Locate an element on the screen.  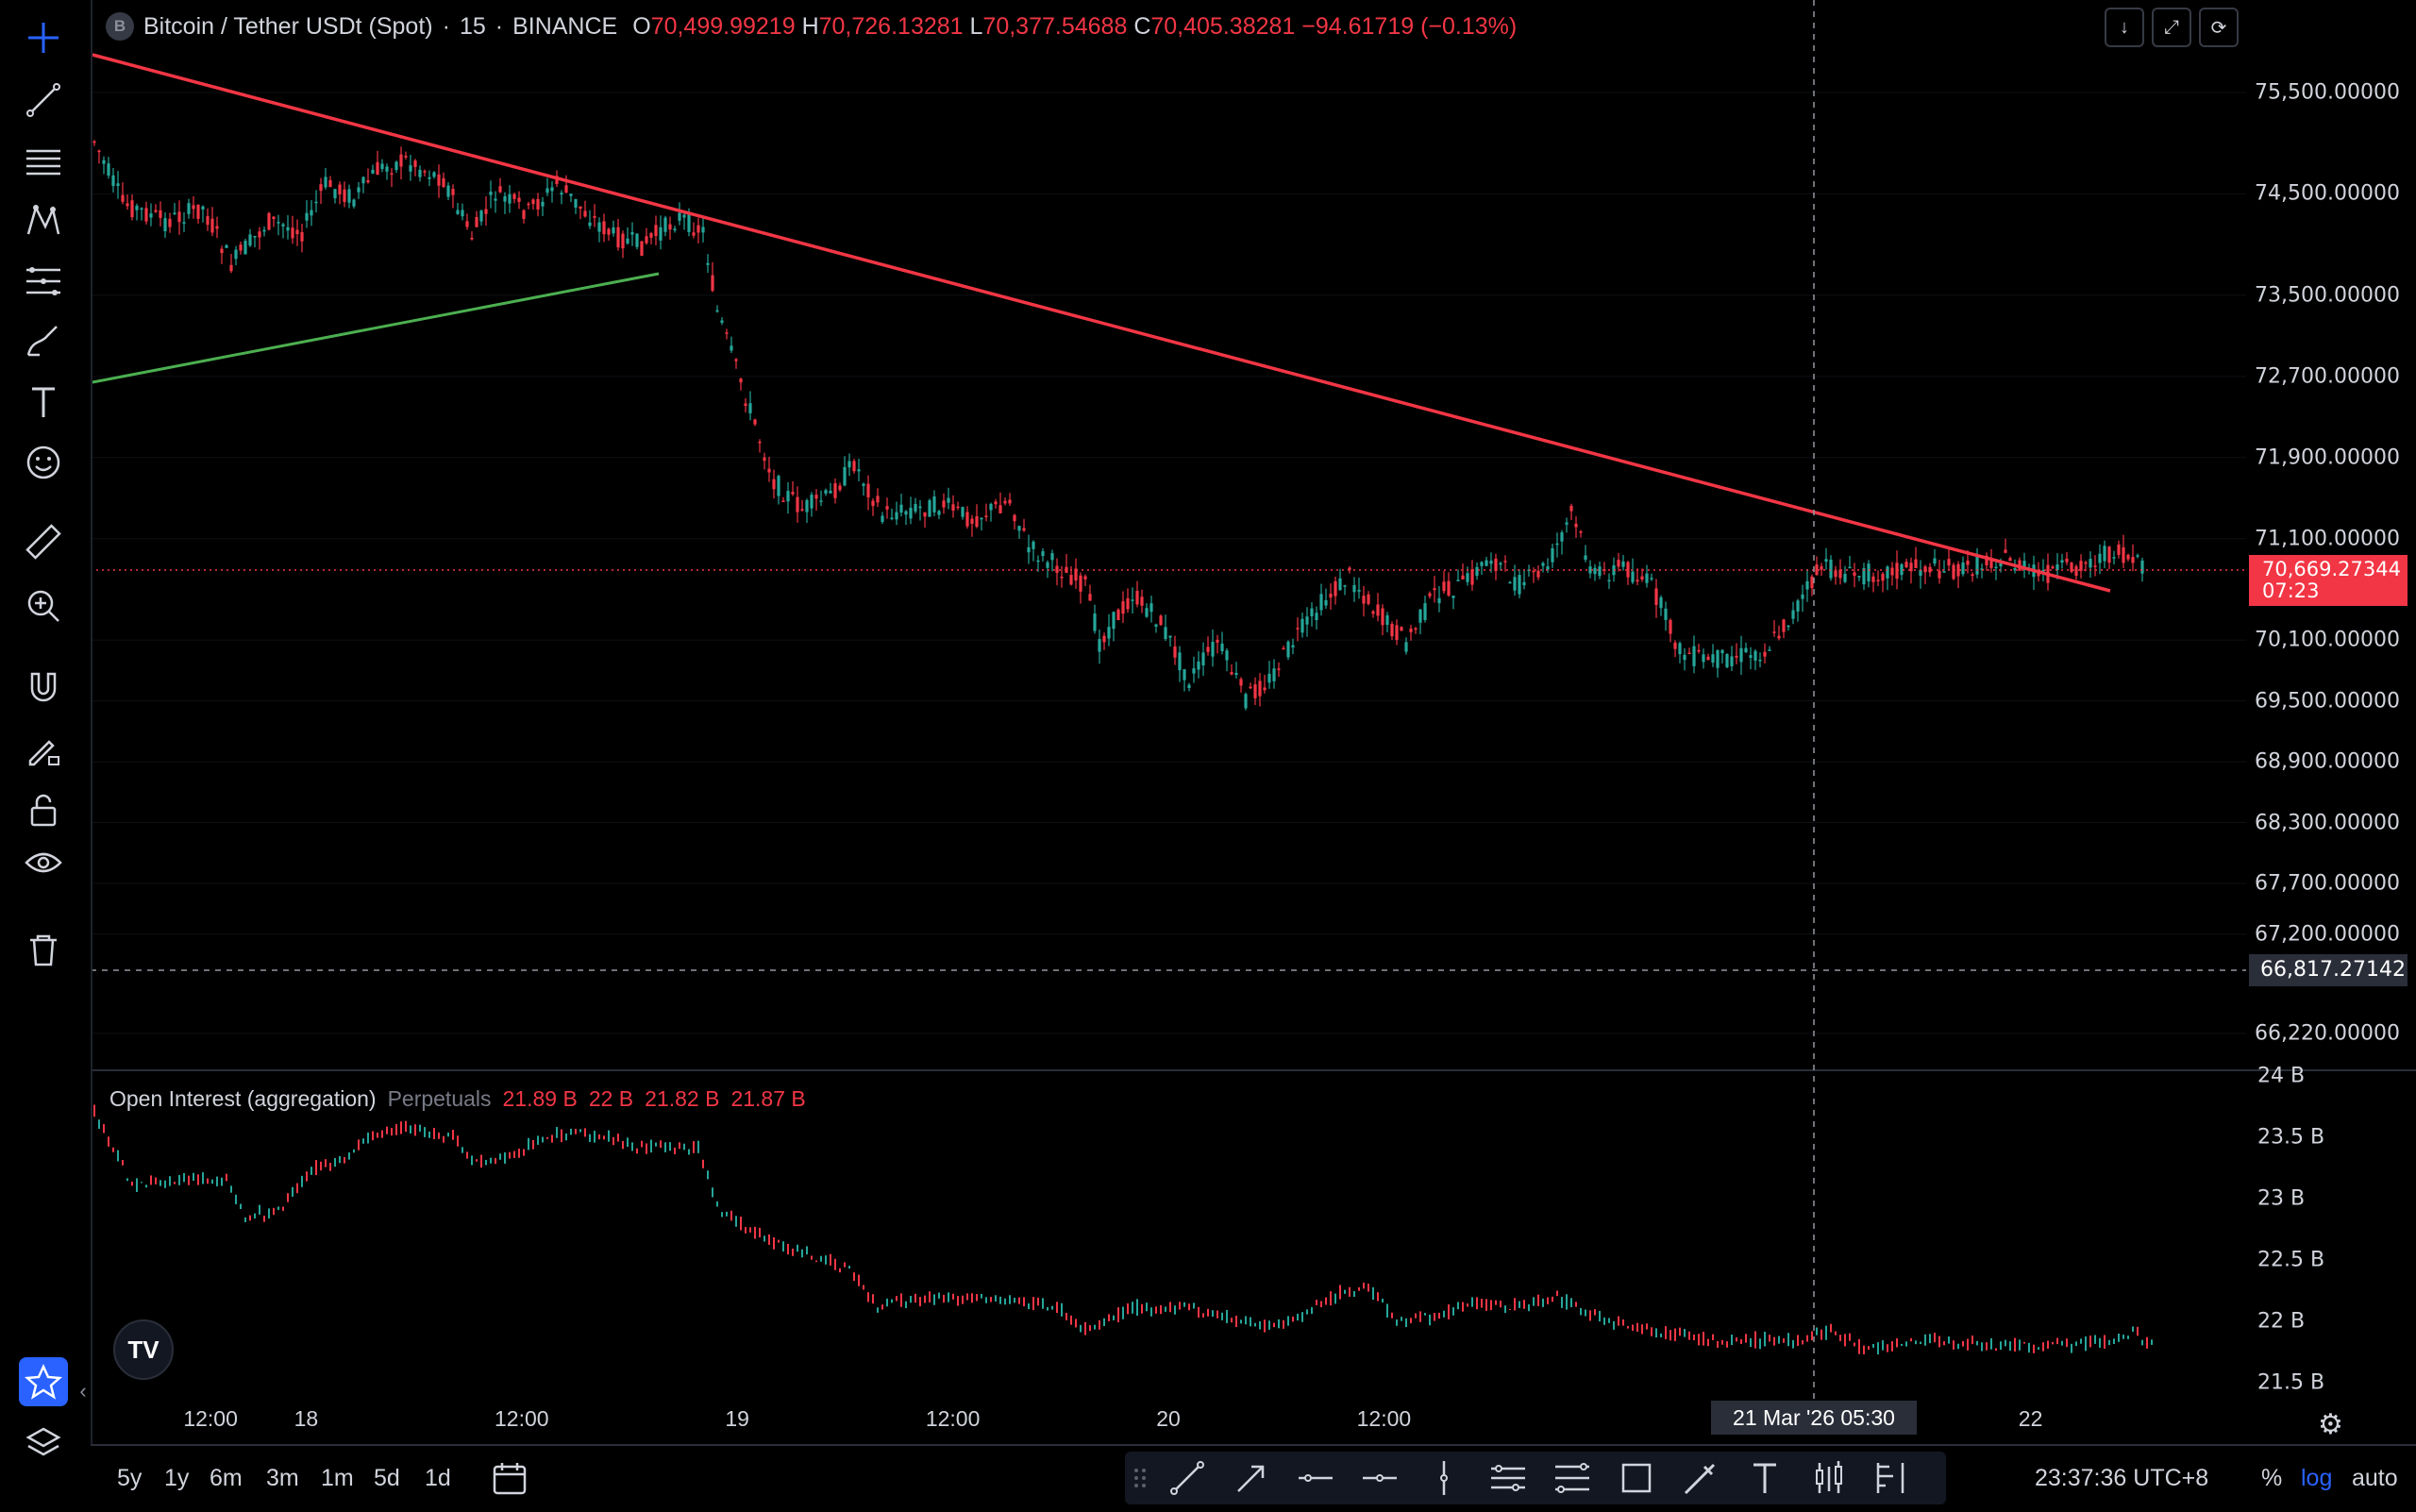
strip-trend-line-icon is located at coordinates (1187, 1478).